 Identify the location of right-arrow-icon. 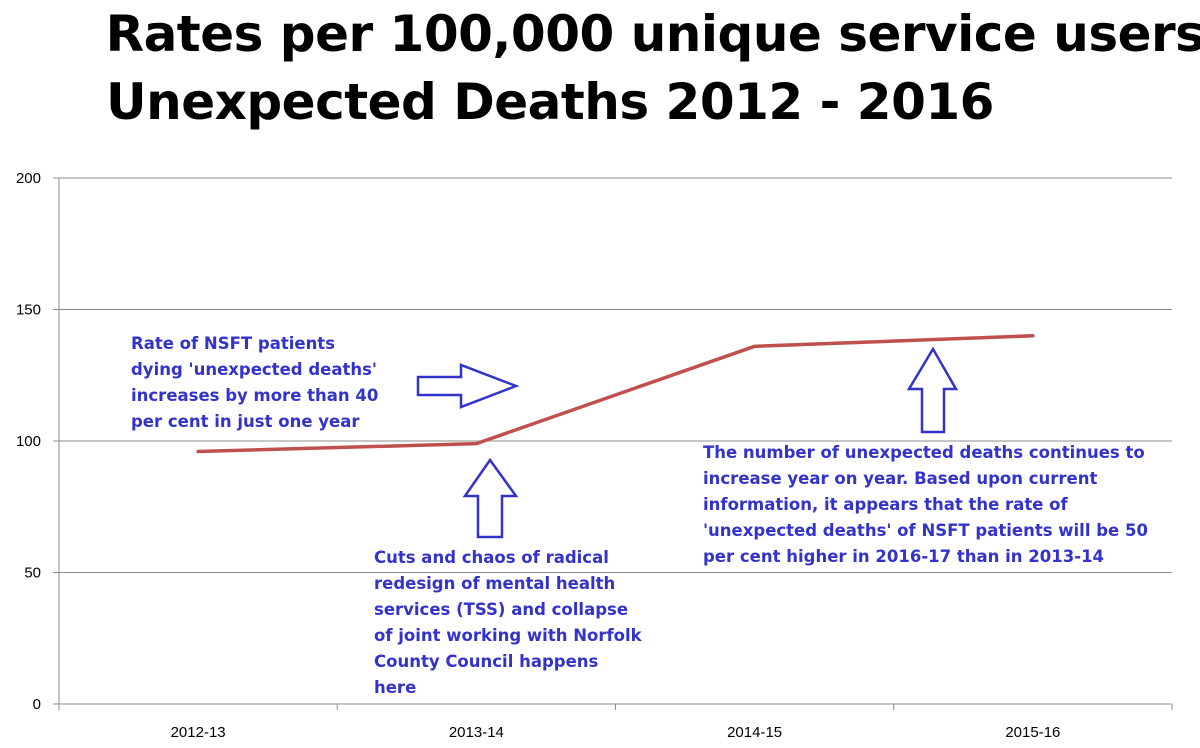
(468, 386).